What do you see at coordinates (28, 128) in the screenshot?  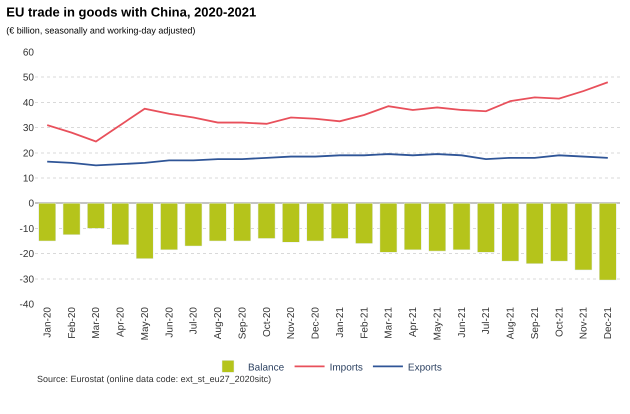 I see `y-tick-label: 30` at bounding box center [28, 128].